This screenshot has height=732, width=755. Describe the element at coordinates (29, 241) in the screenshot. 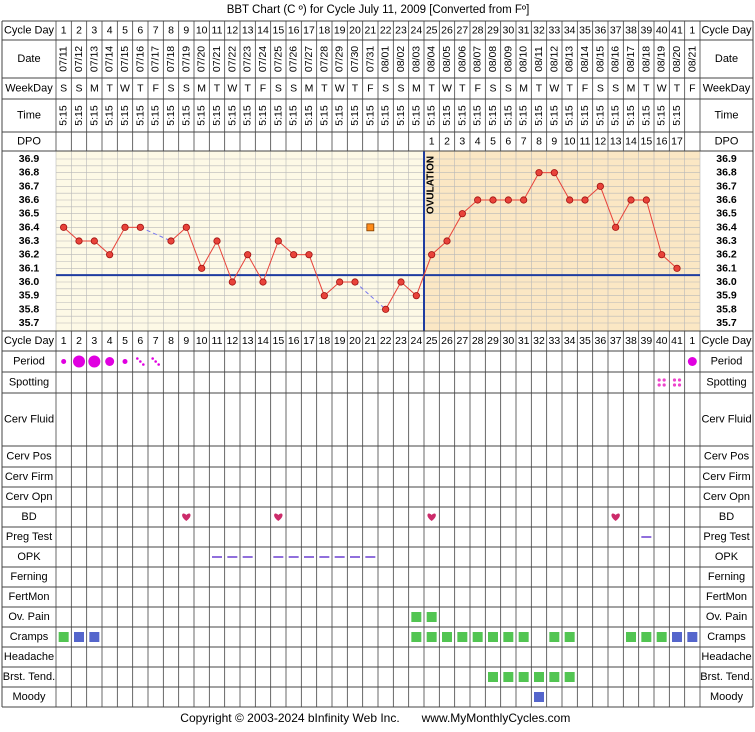

I see `y-tick-label: 36.3` at that location.